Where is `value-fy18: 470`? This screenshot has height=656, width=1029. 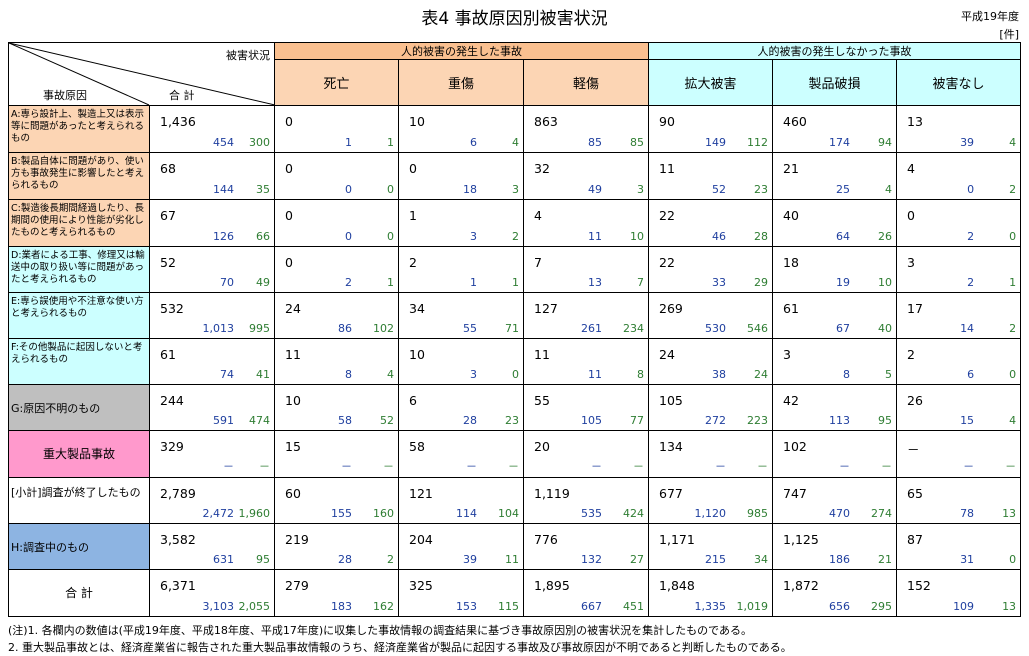 value-fy18: 470 is located at coordinates (840, 513).